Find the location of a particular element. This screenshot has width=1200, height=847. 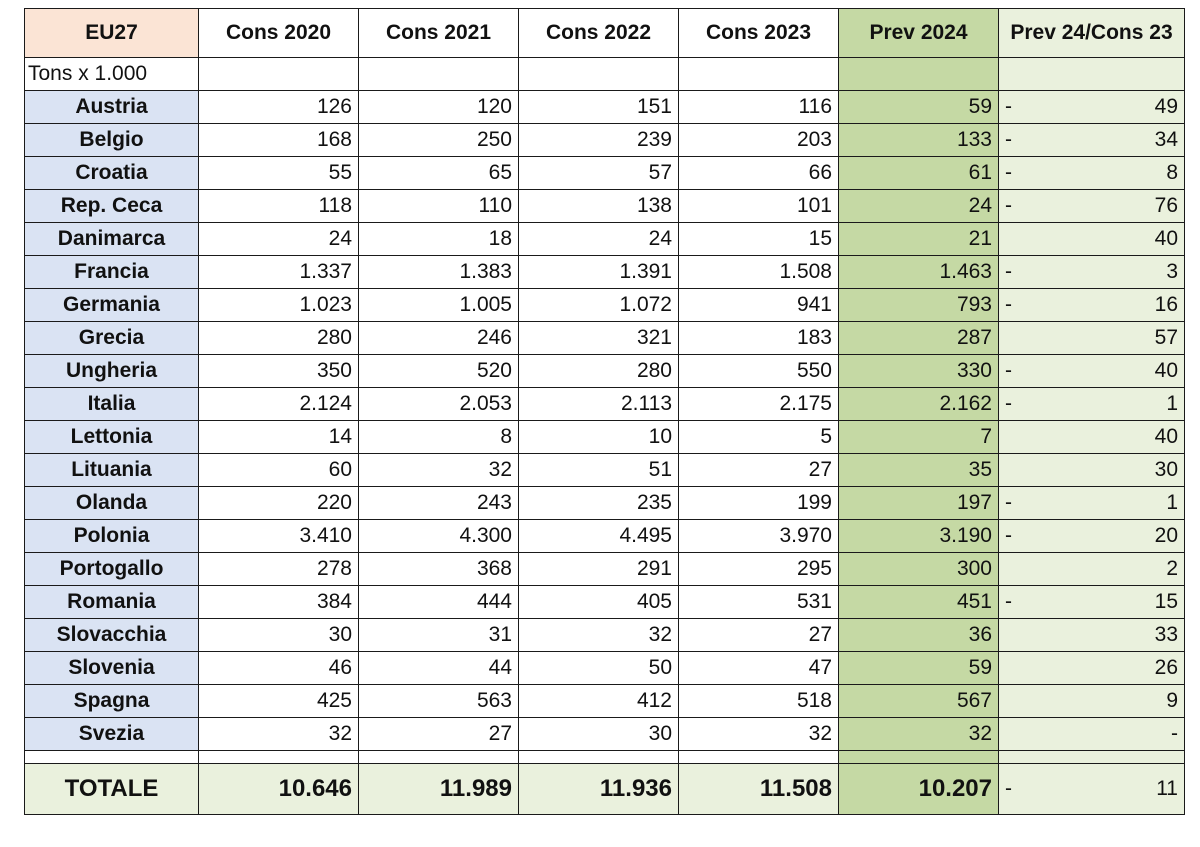

value-cell: 2.175 is located at coordinates (758, 404).